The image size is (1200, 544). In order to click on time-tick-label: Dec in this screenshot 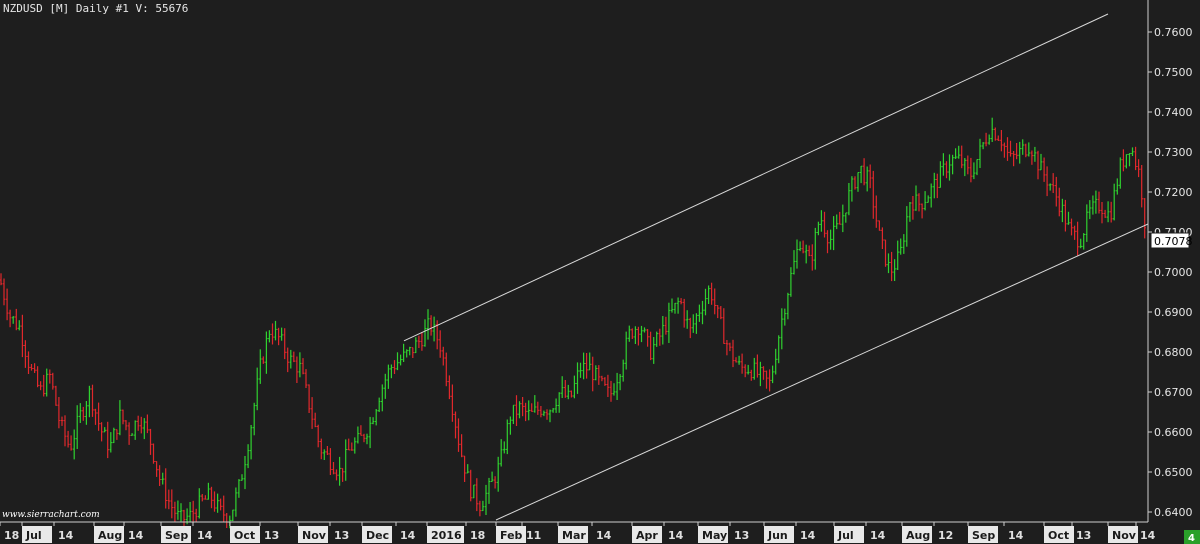, I will do `click(377, 535)`.